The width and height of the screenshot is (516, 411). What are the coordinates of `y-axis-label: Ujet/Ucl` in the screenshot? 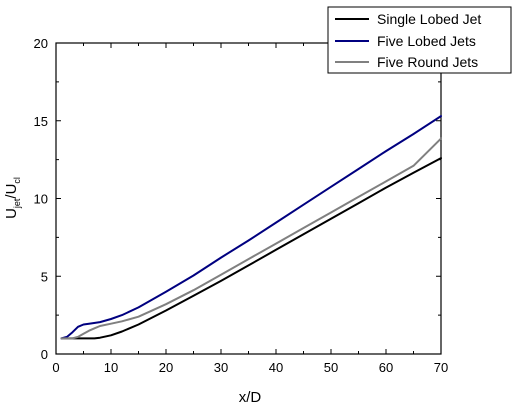 It's located at (12, 198).